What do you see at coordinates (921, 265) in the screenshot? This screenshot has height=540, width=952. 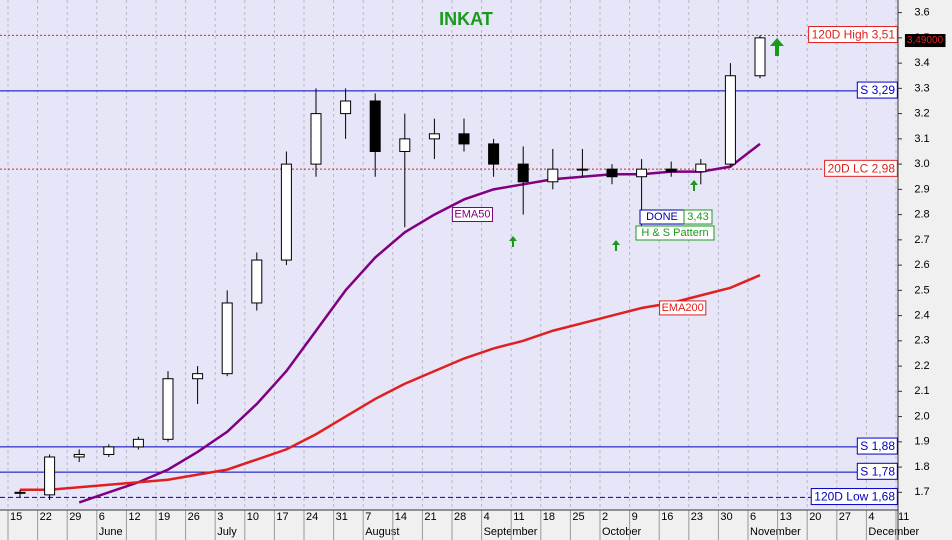 I see `y-tick-label: 2.6` at bounding box center [921, 265].